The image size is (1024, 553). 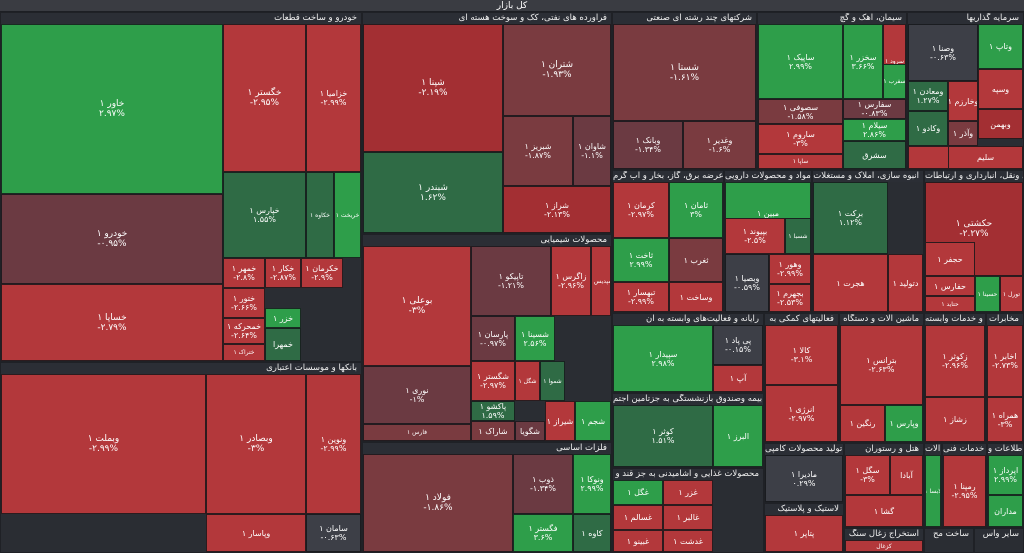 I want to click on stock-tile: کزغال, so click(x=884, y=546).